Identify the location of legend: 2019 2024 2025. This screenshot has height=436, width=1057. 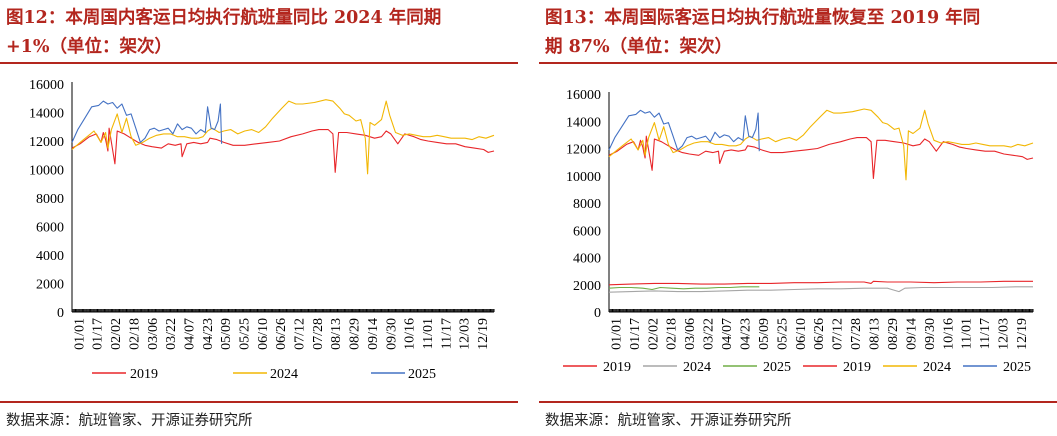
(264, 374).